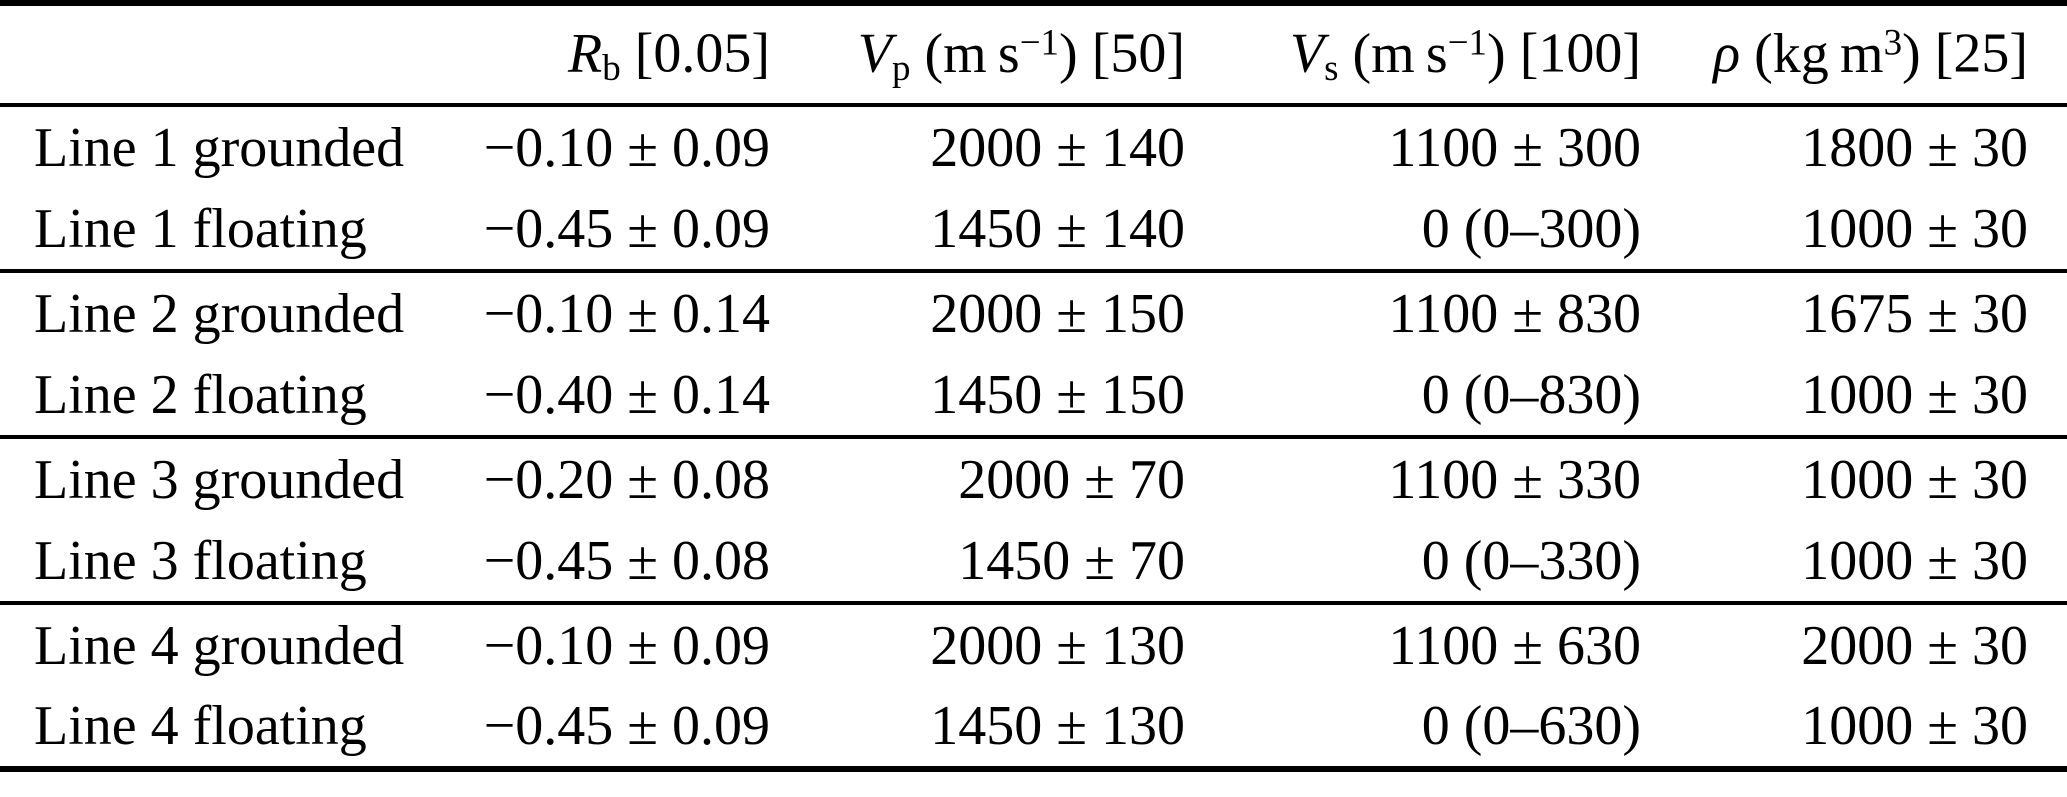 The height and width of the screenshot is (797, 2067). I want to click on vp-symbol: V, so click(875, 53).